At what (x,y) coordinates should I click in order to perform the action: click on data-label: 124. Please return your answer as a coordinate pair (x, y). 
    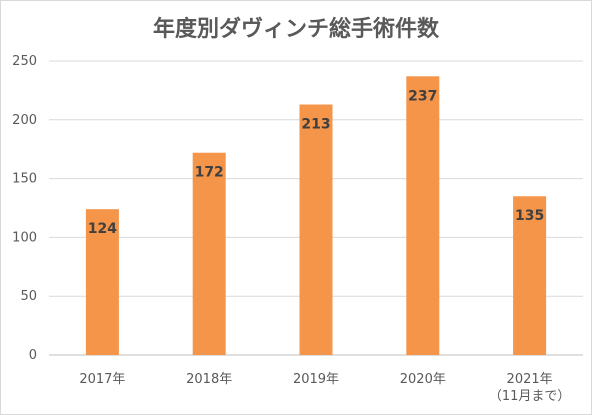
    Looking at the image, I should click on (102, 229).